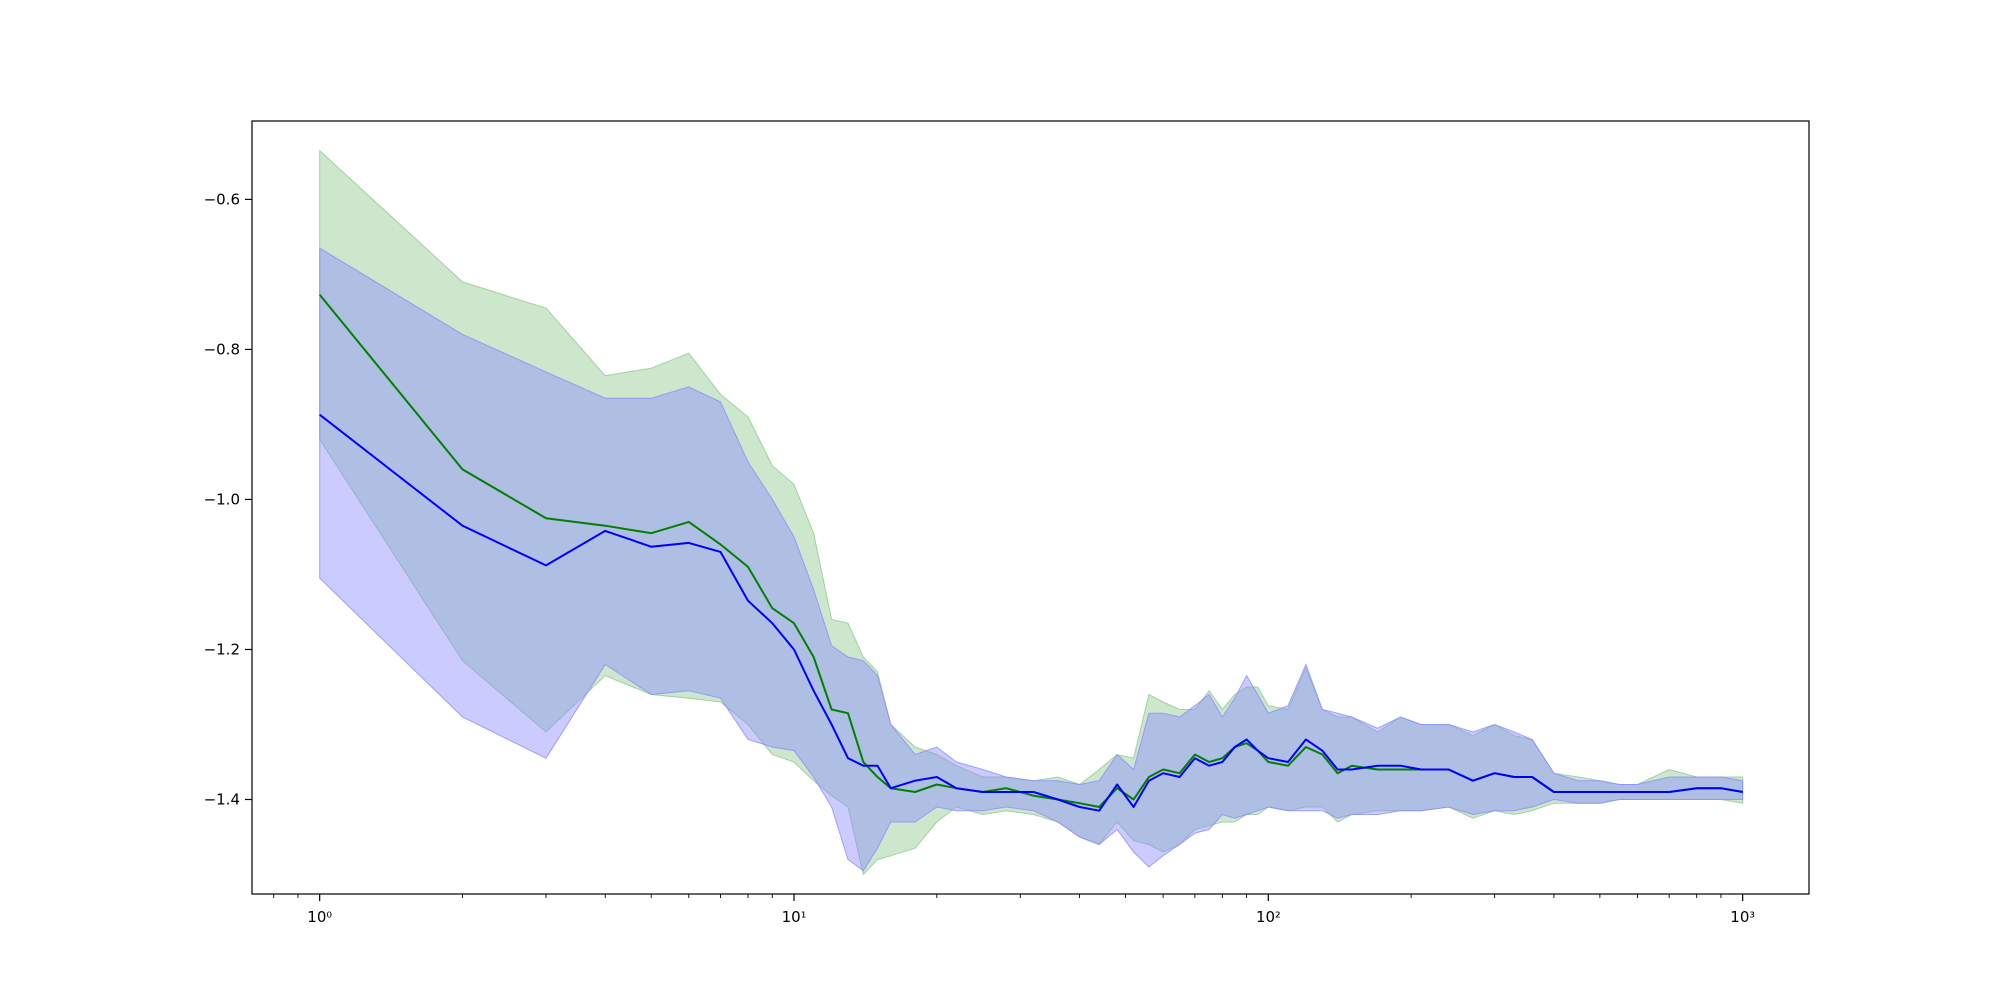  What do you see at coordinates (319, 917) in the screenshot?
I see `x-tick-label: 10⁰` at bounding box center [319, 917].